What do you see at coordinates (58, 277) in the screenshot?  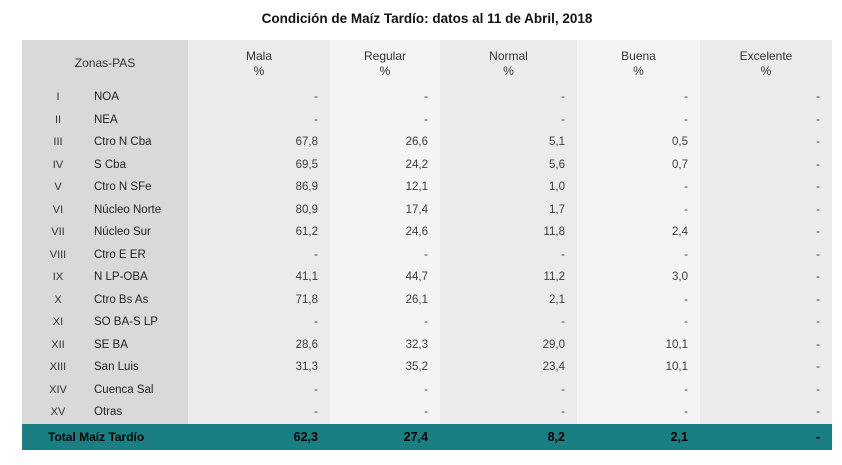 I see `zone-roman-numeral: IX` at bounding box center [58, 277].